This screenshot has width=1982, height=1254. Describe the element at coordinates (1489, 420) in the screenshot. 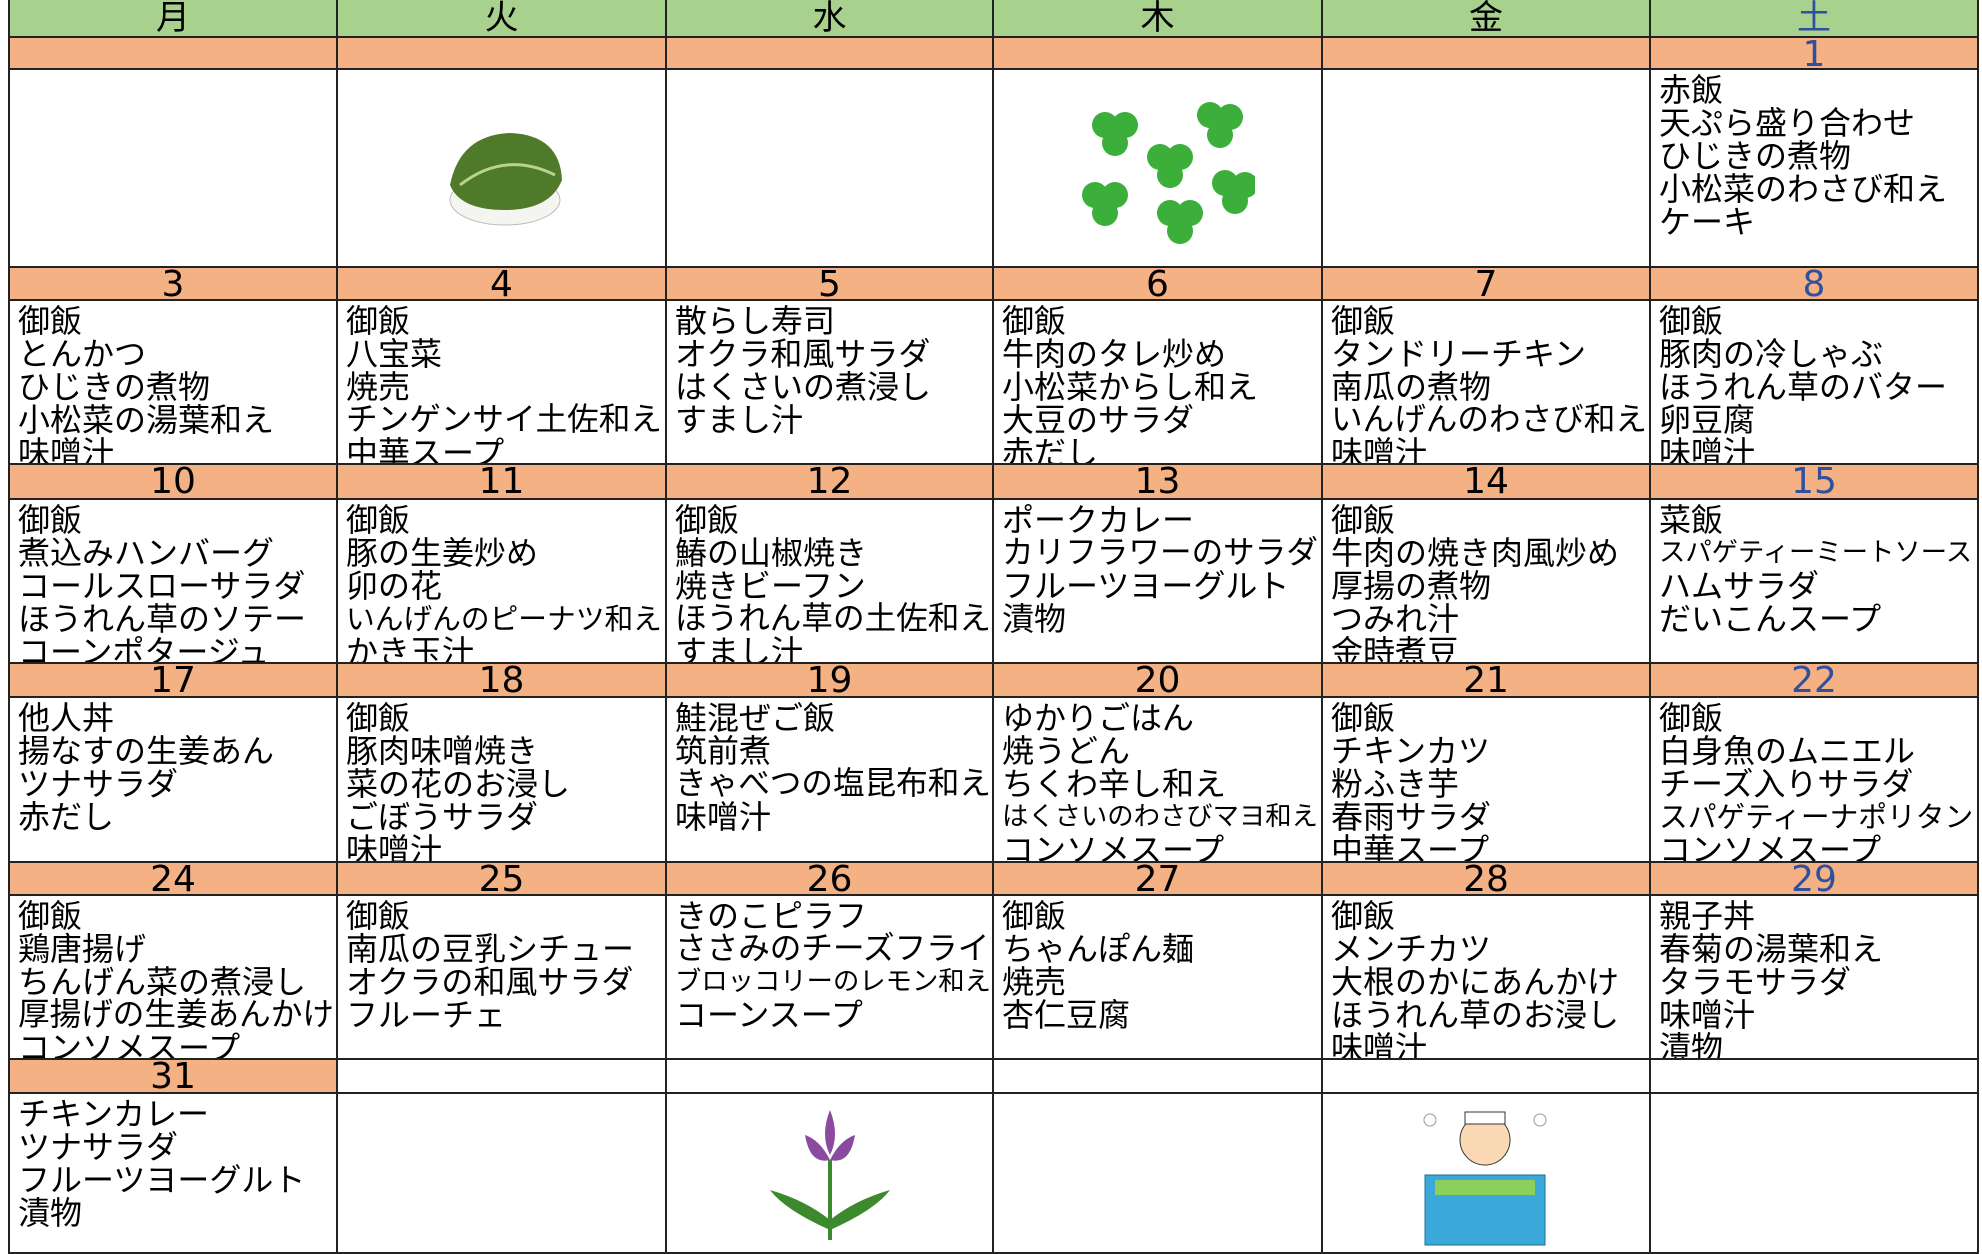

I see `menu-item: いんげんのわさび和え` at that location.